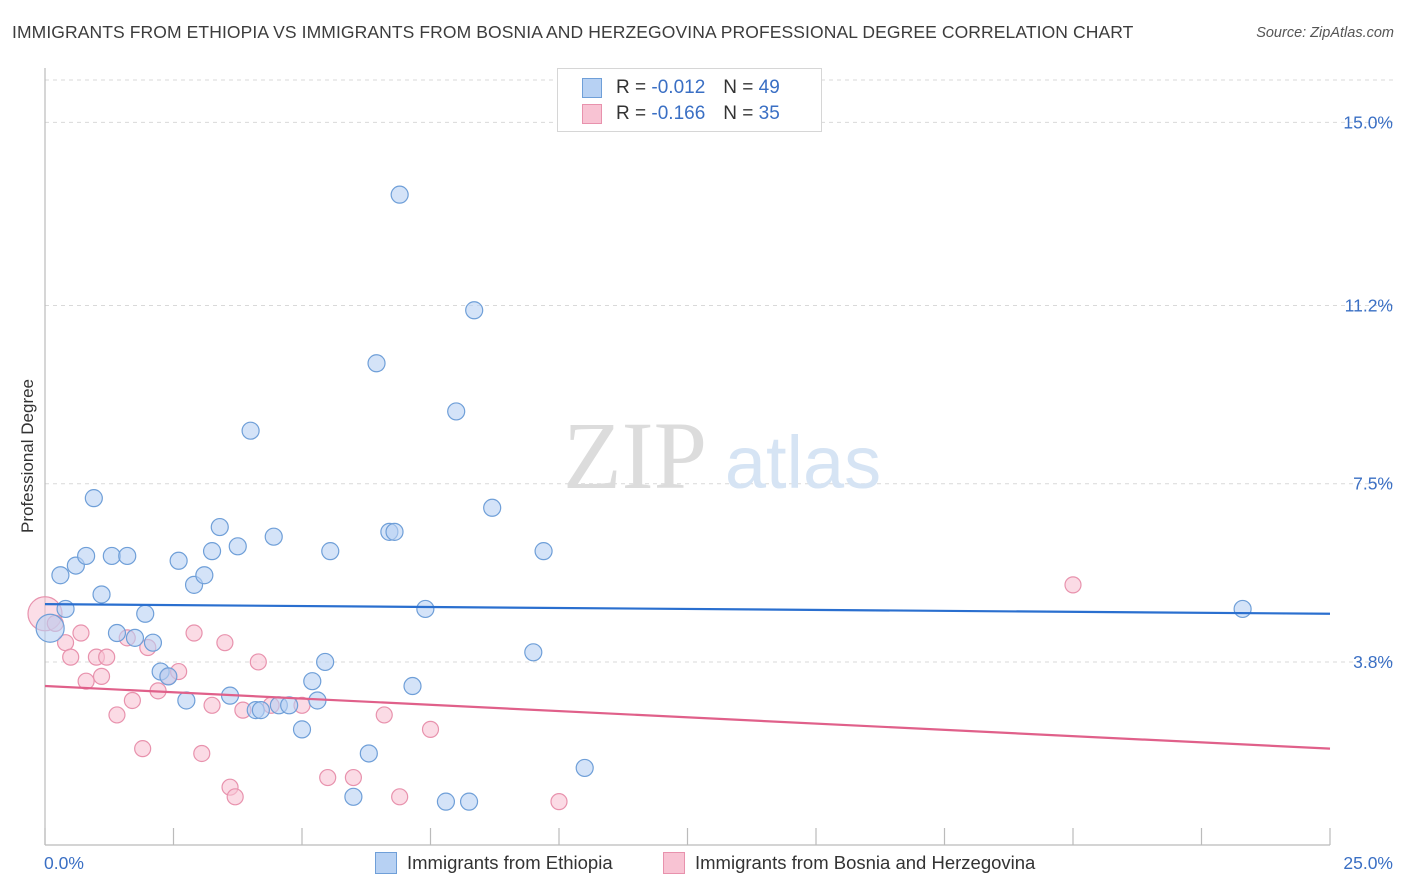 This screenshot has height=892, width=1406. Describe the element at coordinates (678, 87) in the screenshot. I see `legend-r-value-ethiopia: -0.012` at that location.